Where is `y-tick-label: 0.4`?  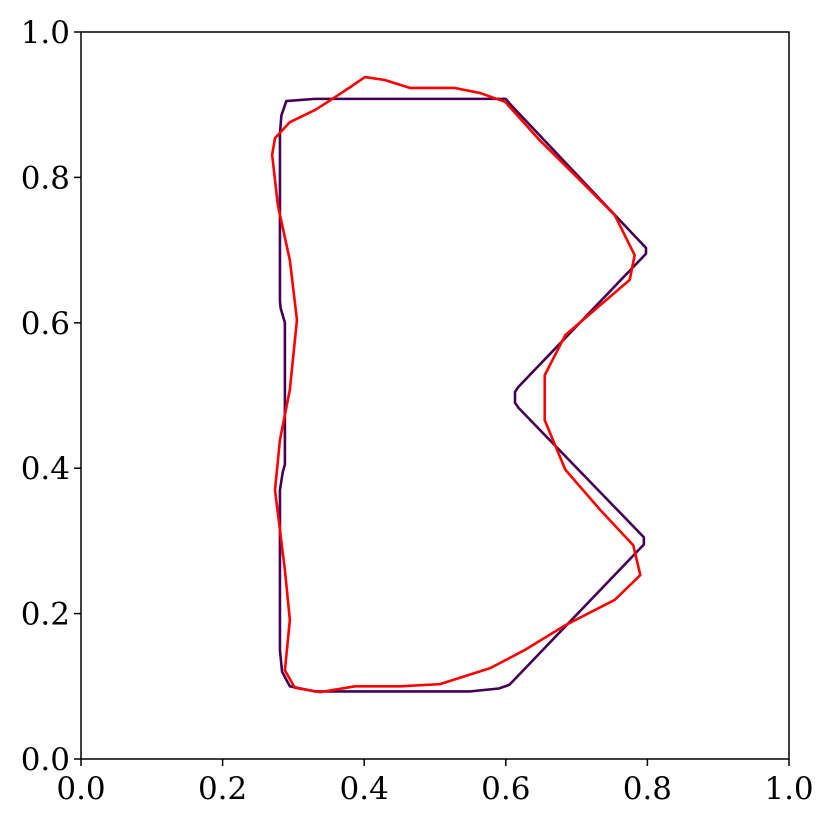
y-tick-label: 0.4 is located at coordinates (45, 469).